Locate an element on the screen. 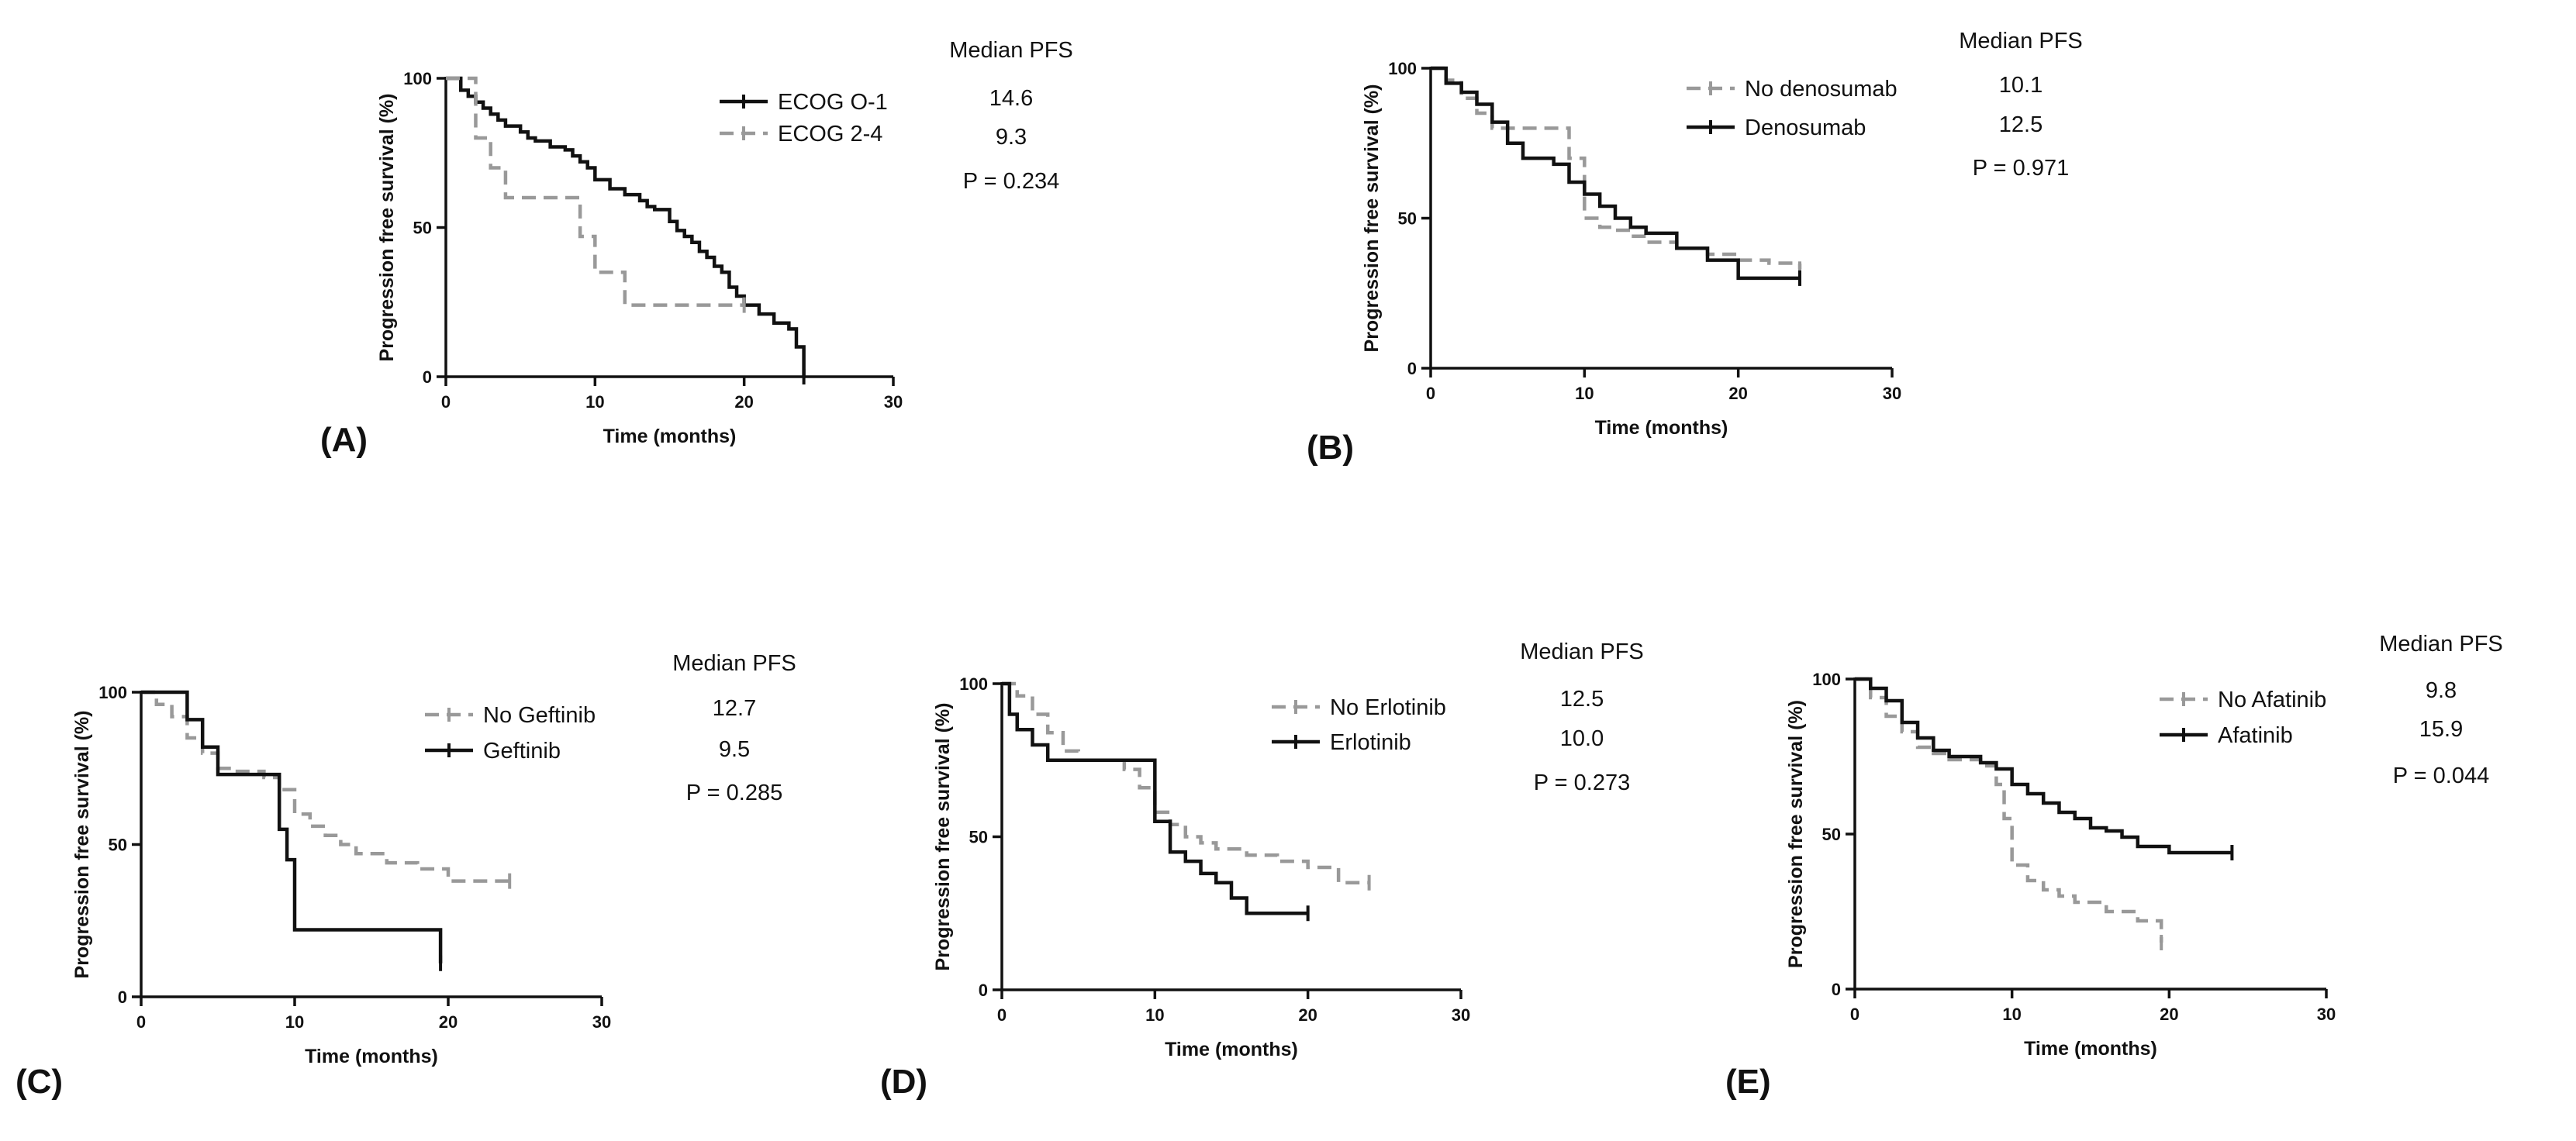 The image size is (2576, 1141). p-value: P = 0.285 is located at coordinates (734, 793).